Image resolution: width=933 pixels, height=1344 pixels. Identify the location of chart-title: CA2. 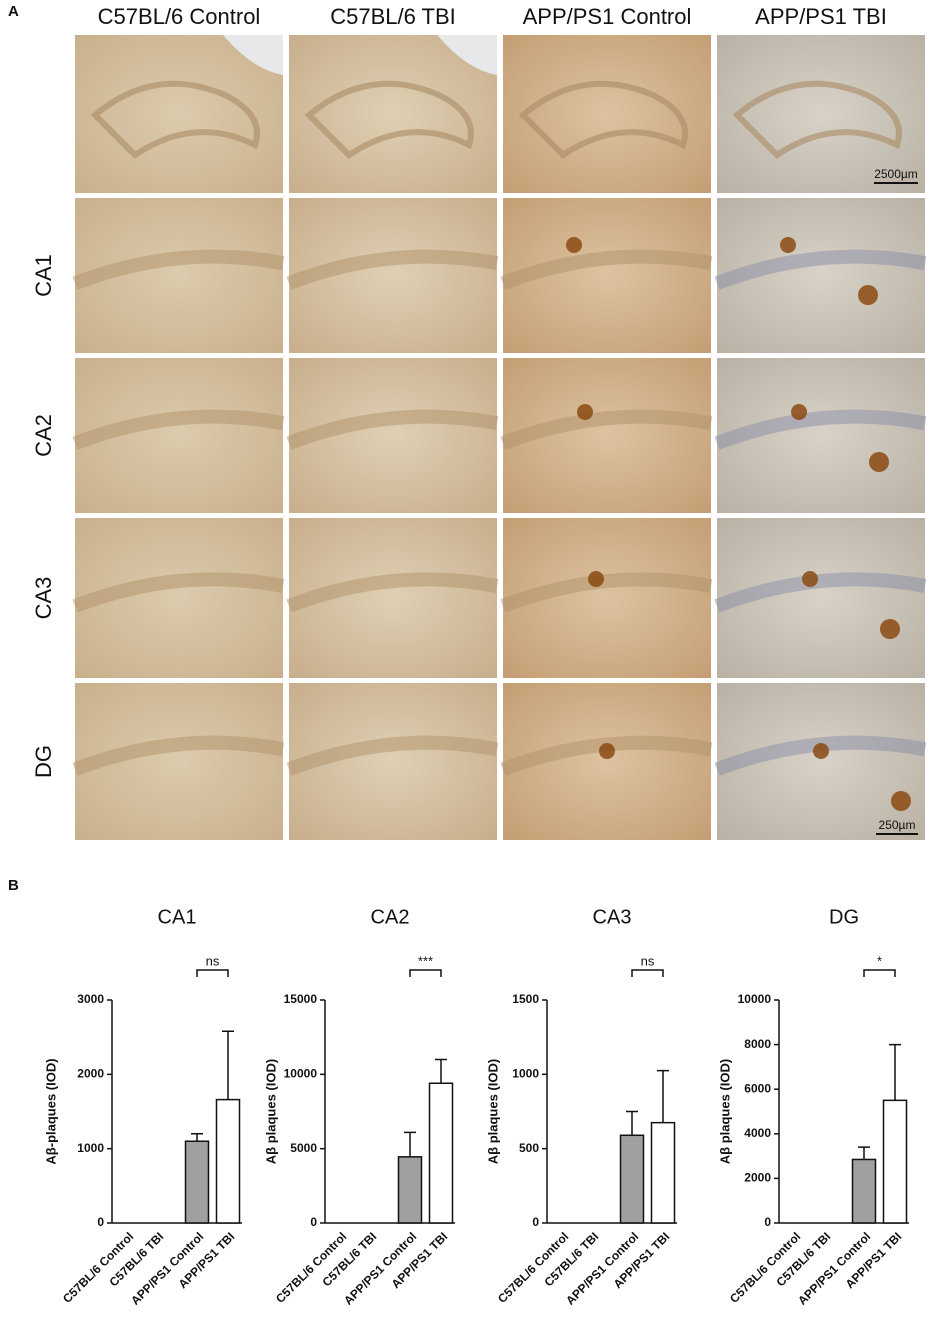
(390, 917).